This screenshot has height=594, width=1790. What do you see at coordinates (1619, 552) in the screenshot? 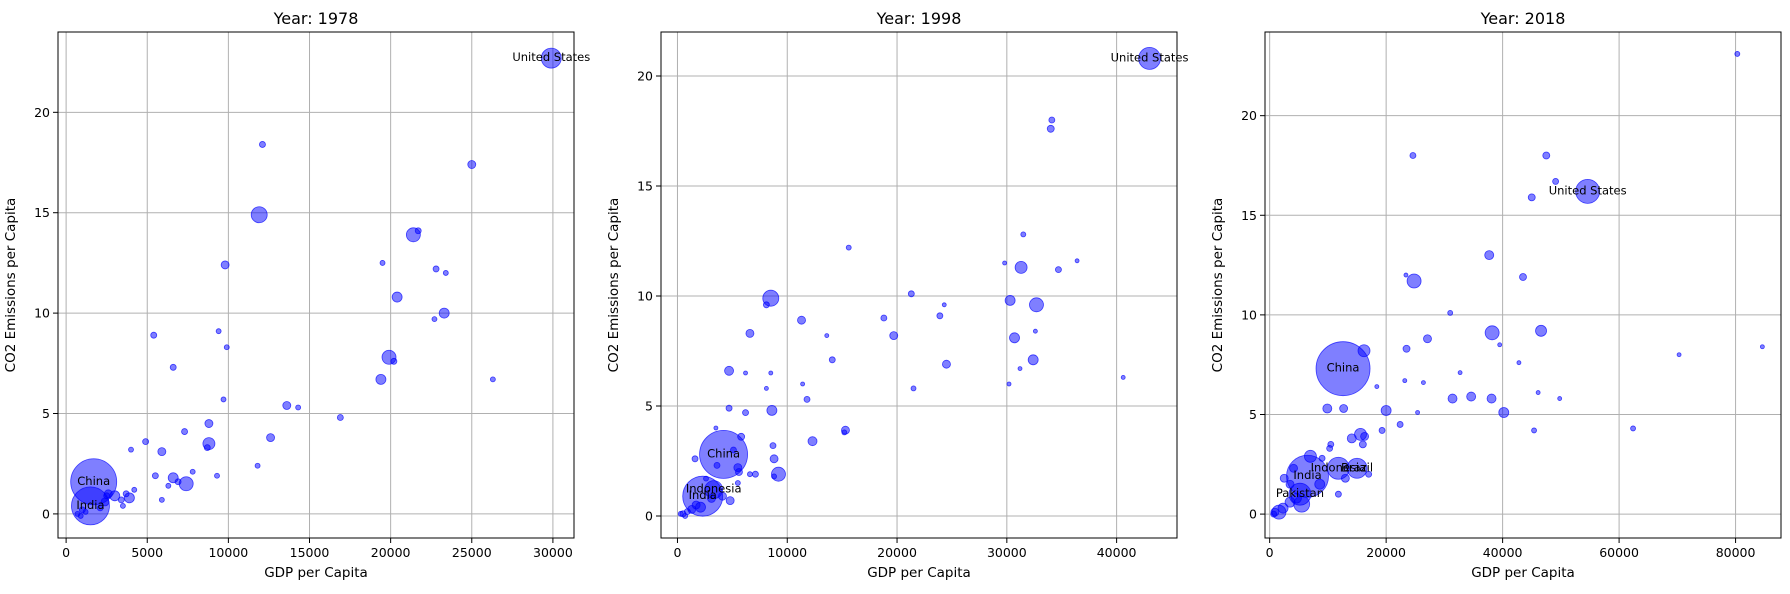
I see `x-tick-label: 60000` at bounding box center [1619, 552].